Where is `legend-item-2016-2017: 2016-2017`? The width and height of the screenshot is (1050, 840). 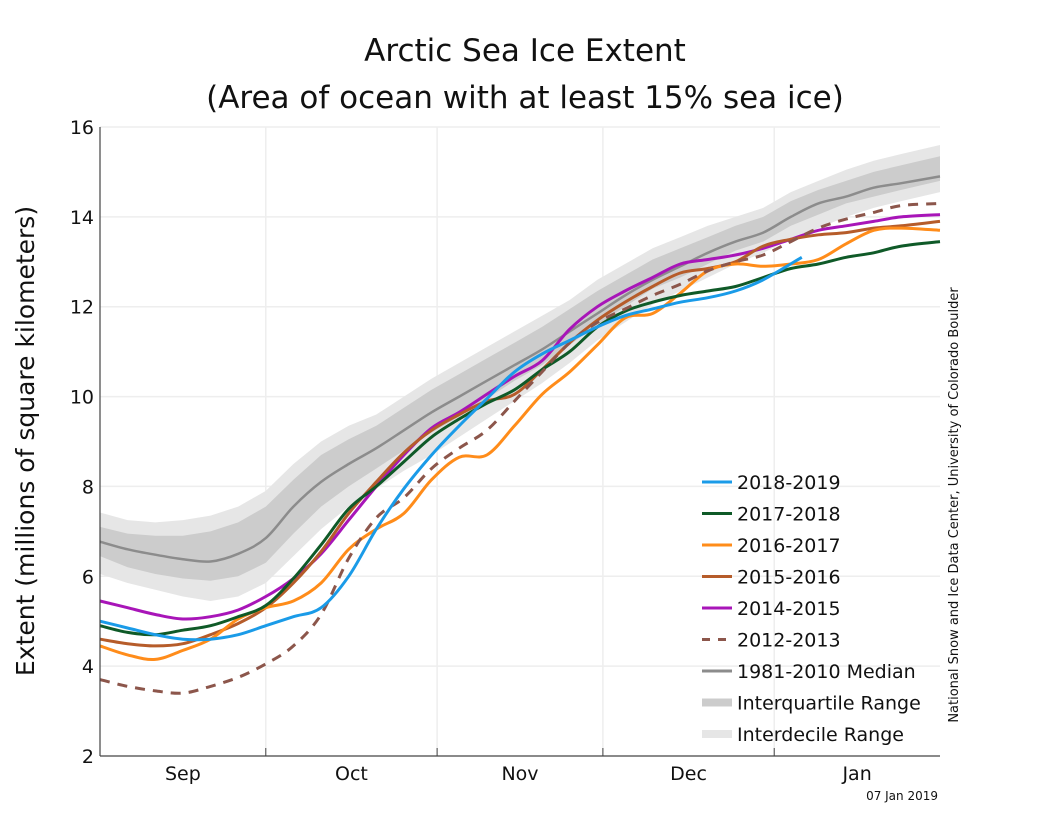 legend-item-2016-2017: 2016-2017 is located at coordinates (771, 546).